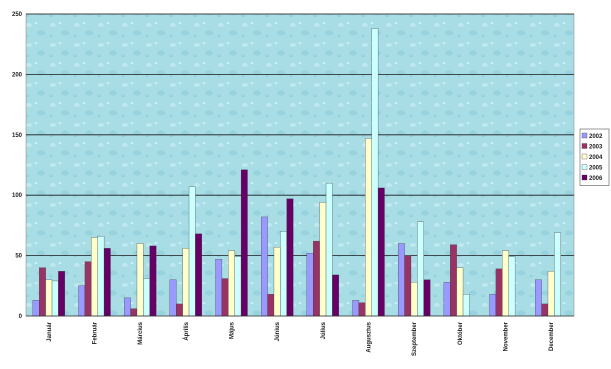 Image resolution: width=611 pixels, height=369 pixels. I want to click on y-tick-label: 250, so click(17, 15).